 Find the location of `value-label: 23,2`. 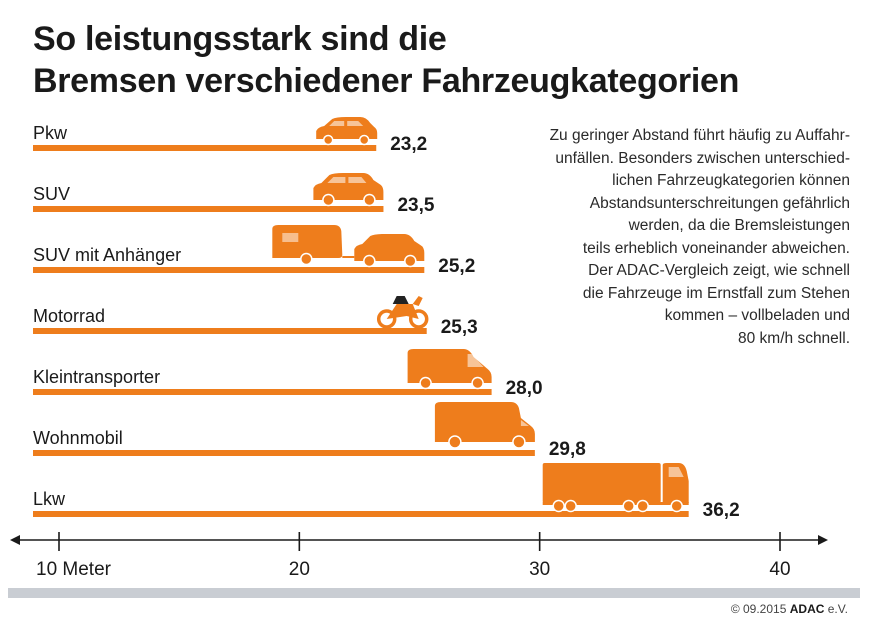

value-label: 23,2 is located at coordinates (408, 144).